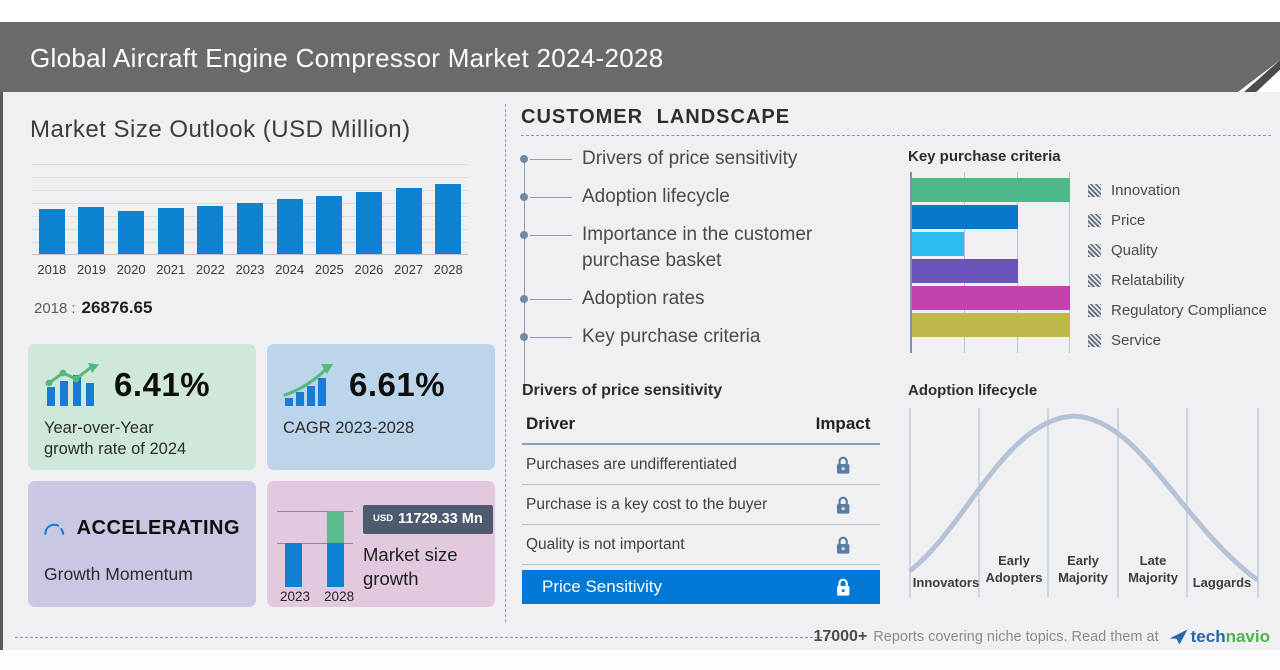  Describe the element at coordinates (640, 660) in the screenshot. I see `bottom-strip` at that location.